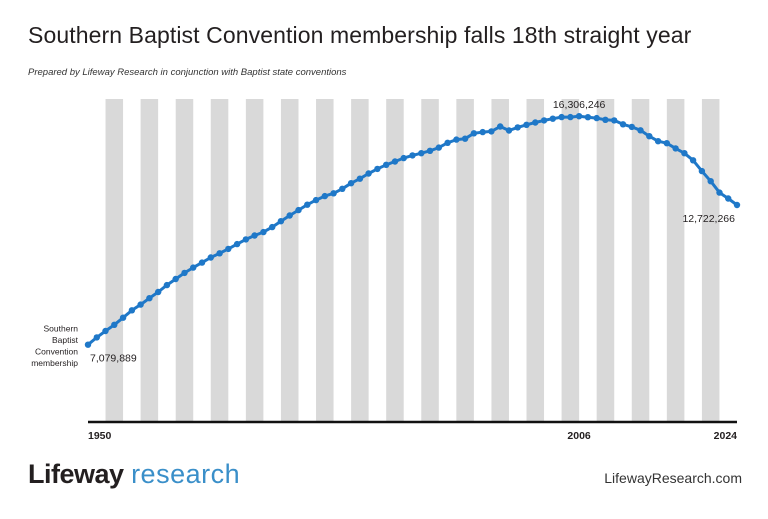  What do you see at coordinates (386, 164) in the screenshot?
I see `data-point-1984` at bounding box center [386, 164].